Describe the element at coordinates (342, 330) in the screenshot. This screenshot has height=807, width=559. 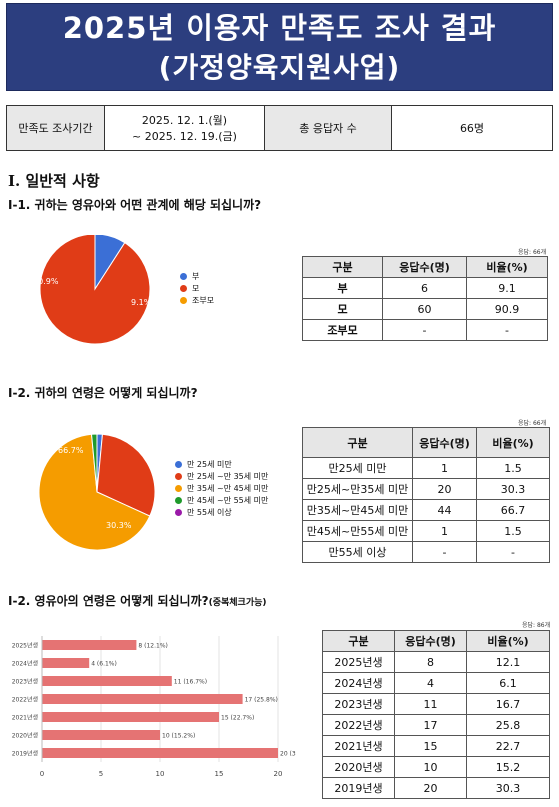
I see `row-label: 조부모` at that location.